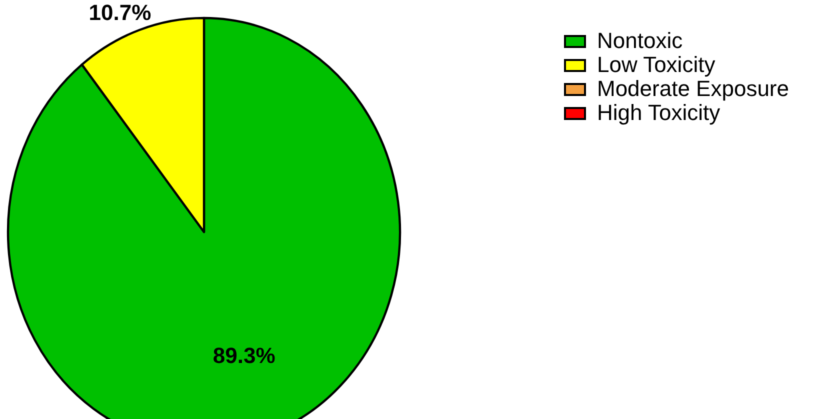 The image size is (814, 419). Describe the element at coordinates (640, 40) in the screenshot. I see `legend-label: Nontoxic` at that location.